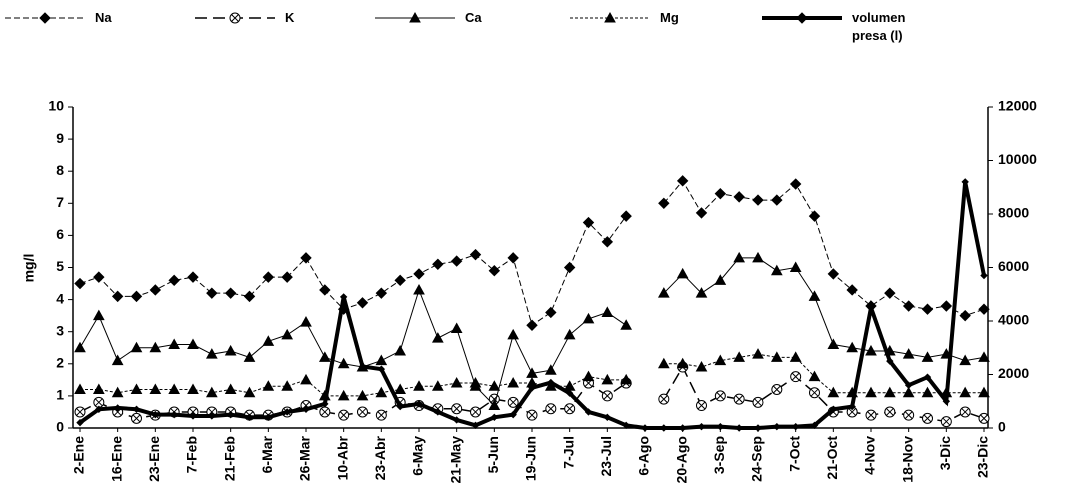 This screenshot has width=1071, height=504. I want to click on y-tick-label: 9, so click(60, 138).